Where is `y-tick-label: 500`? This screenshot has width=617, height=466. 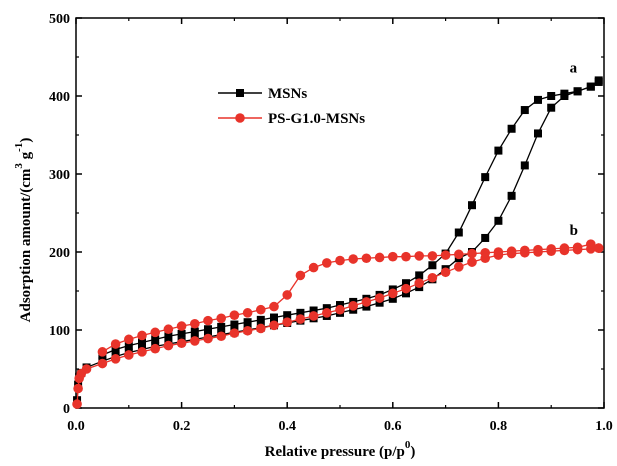 y-tick-label: 500 is located at coordinates (59, 19).